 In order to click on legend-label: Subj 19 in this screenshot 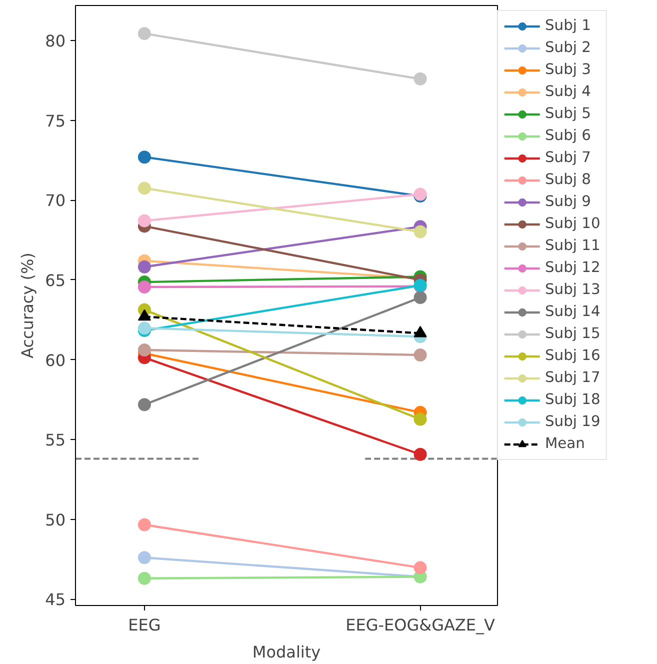, I will do `click(572, 421)`.